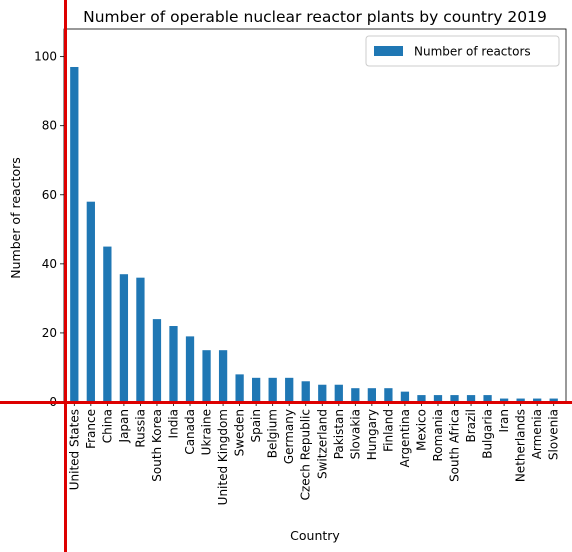  Describe the element at coordinates (157, 360) in the screenshot. I see `bar-south-korea` at that location.